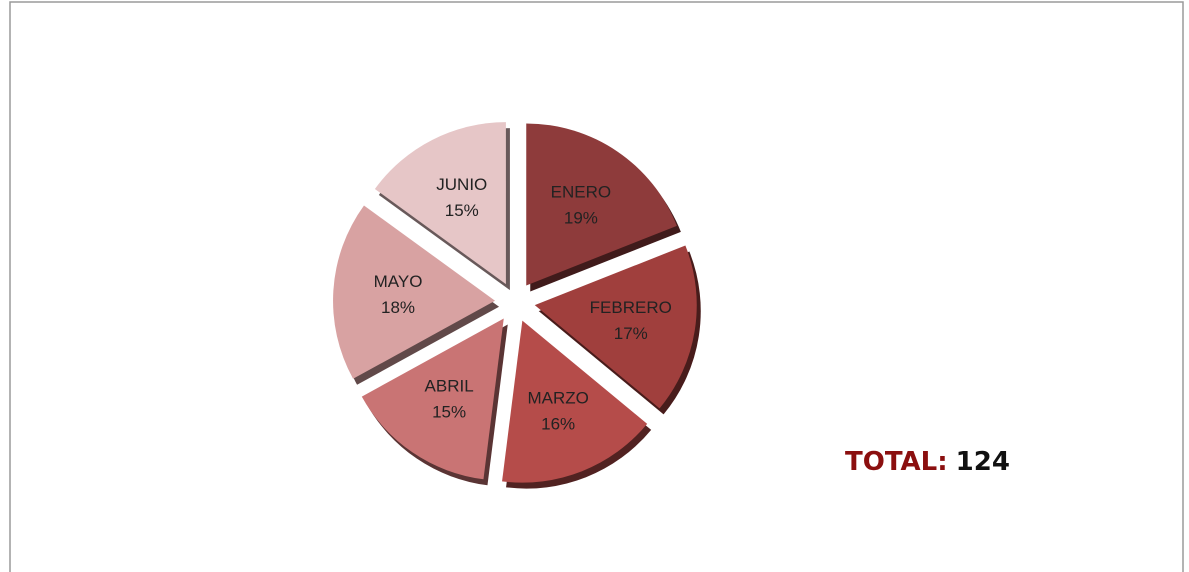 The image size is (1189, 572). Describe the element at coordinates (449, 385) in the screenshot. I see `slice-category: ABRIL` at that location.